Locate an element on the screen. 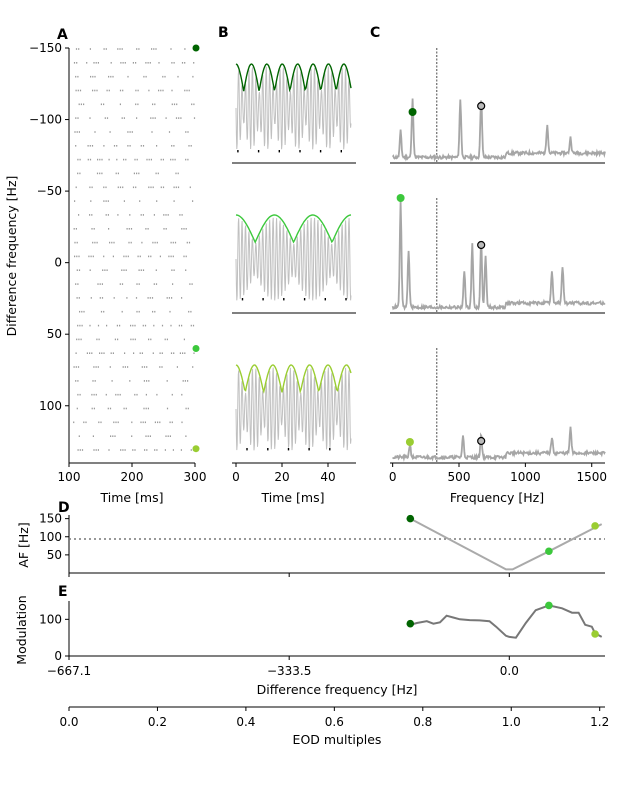  x-tick-label: −333.5 is located at coordinates (289, 671).